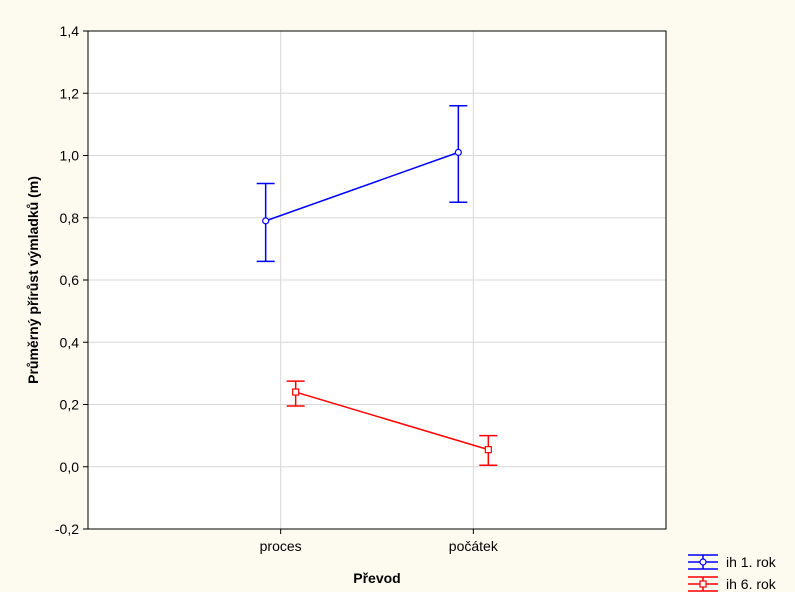  What do you see at coordinates (281, 546) in the screenshot?
I see `x-tick-label: proces` at bounding box center [281, 546].